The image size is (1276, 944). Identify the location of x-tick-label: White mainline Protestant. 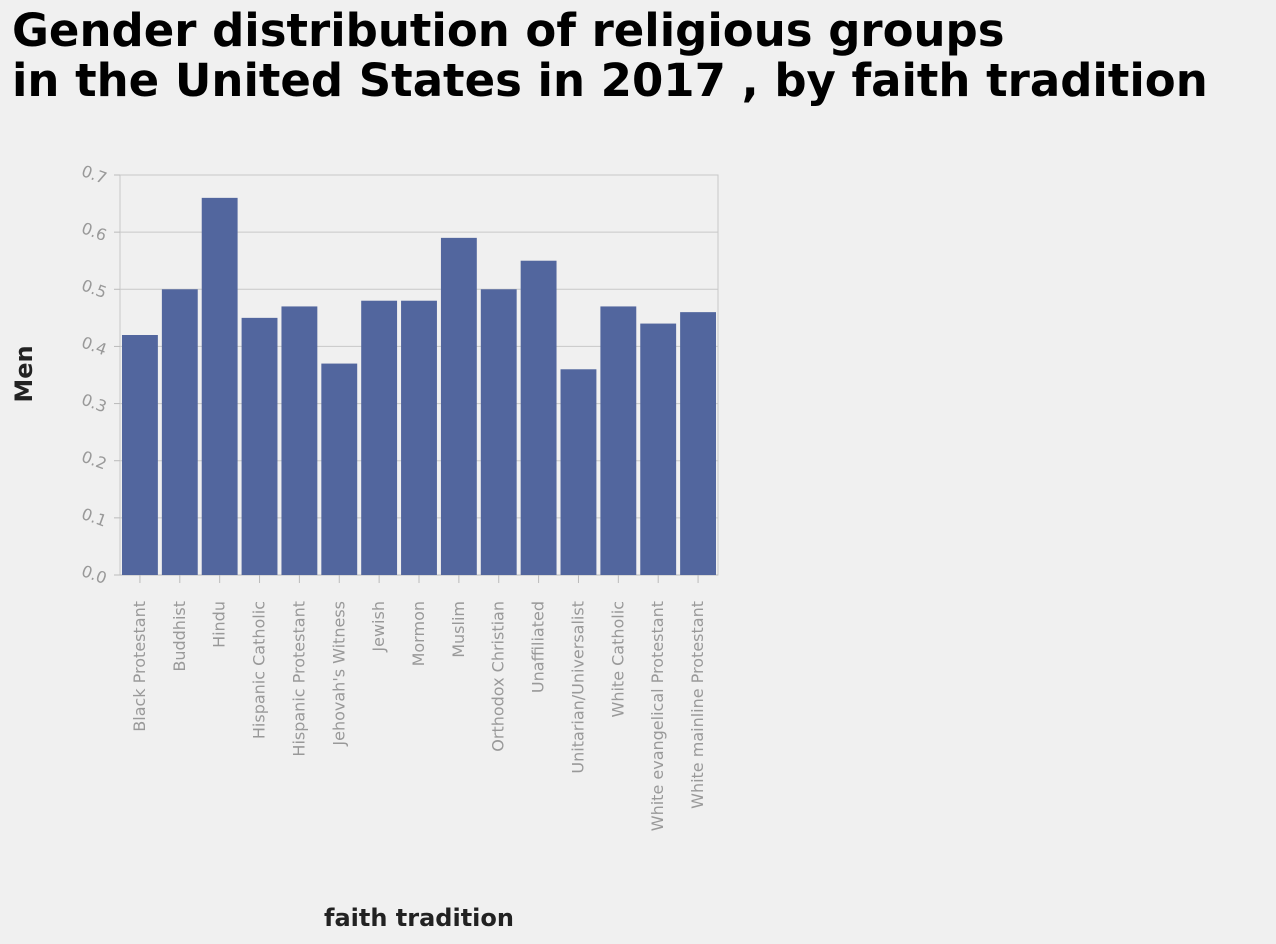
(697, 705).